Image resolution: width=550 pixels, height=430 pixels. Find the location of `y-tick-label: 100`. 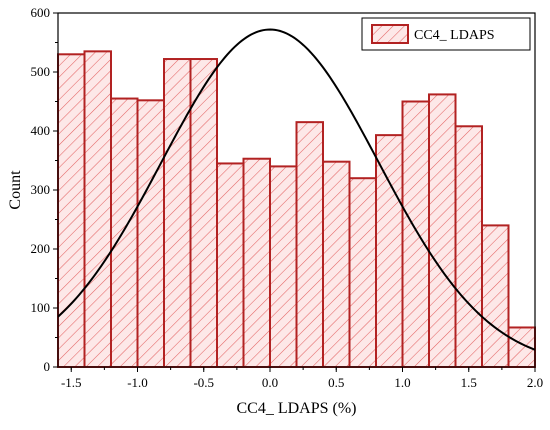

y-tick-label: 100 is located at coordinates (41, 307).